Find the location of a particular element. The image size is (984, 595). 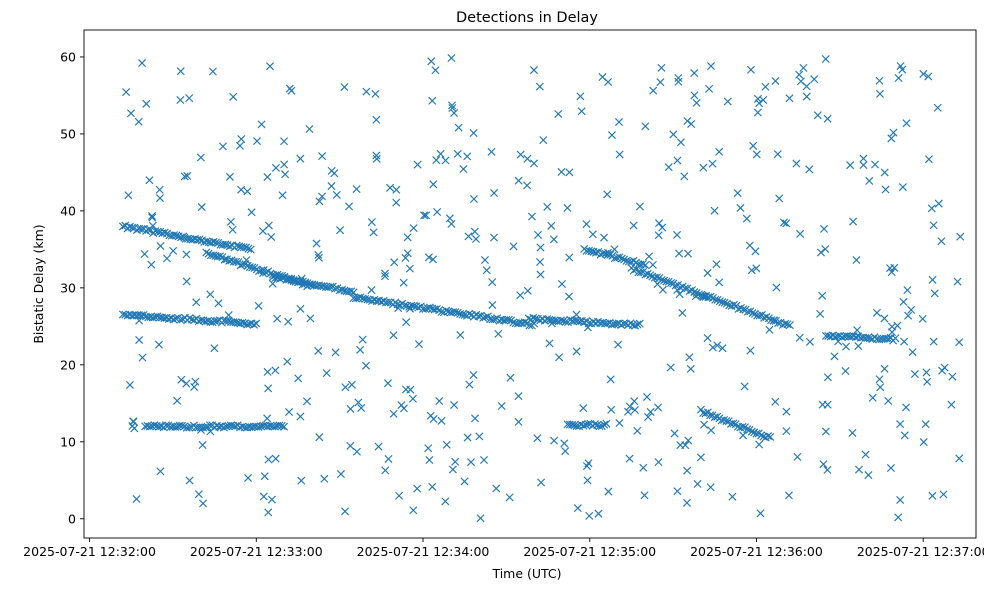

y-tick-label: 50 is located at coordinates (68, 133).